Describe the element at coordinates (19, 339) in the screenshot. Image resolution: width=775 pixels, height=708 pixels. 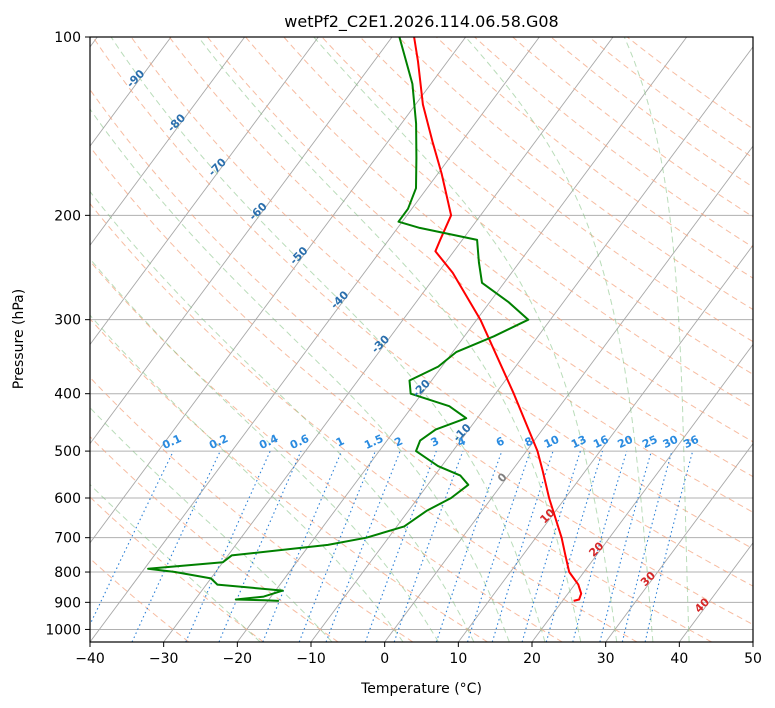
I see `y-axis-title: Pressure (hPa)` at that location.